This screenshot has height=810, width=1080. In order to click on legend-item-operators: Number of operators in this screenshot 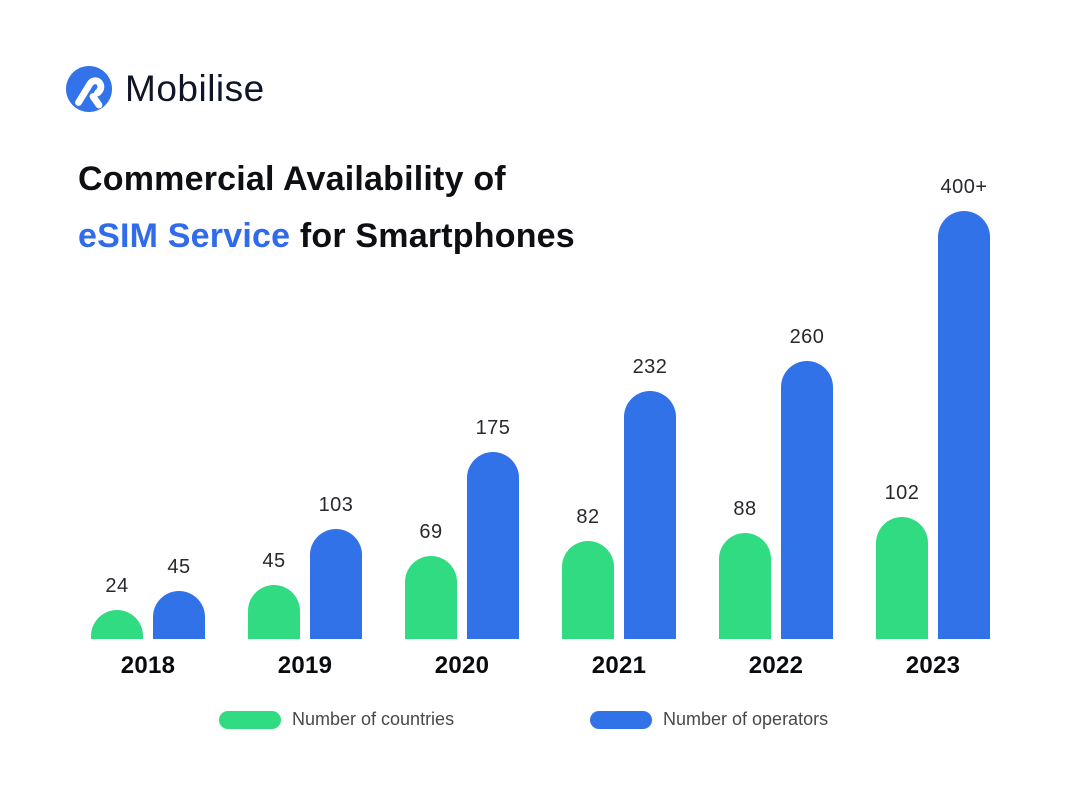, I will do `click(709, 719)`.